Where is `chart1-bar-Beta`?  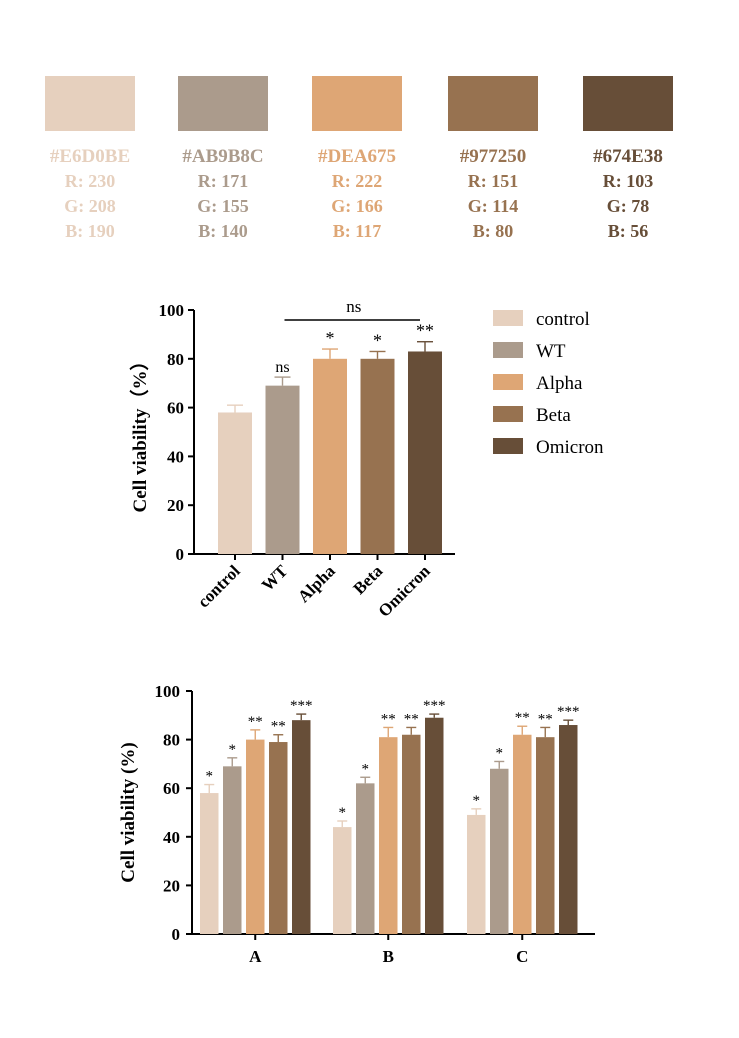 chart1-bar-Beta is located at coordinates (377, 456).